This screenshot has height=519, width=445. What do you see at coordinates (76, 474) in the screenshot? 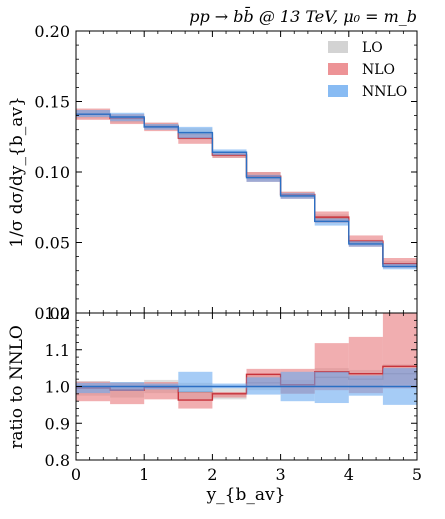
I see `xtick-label: 0` at bounding box center [76, 474].